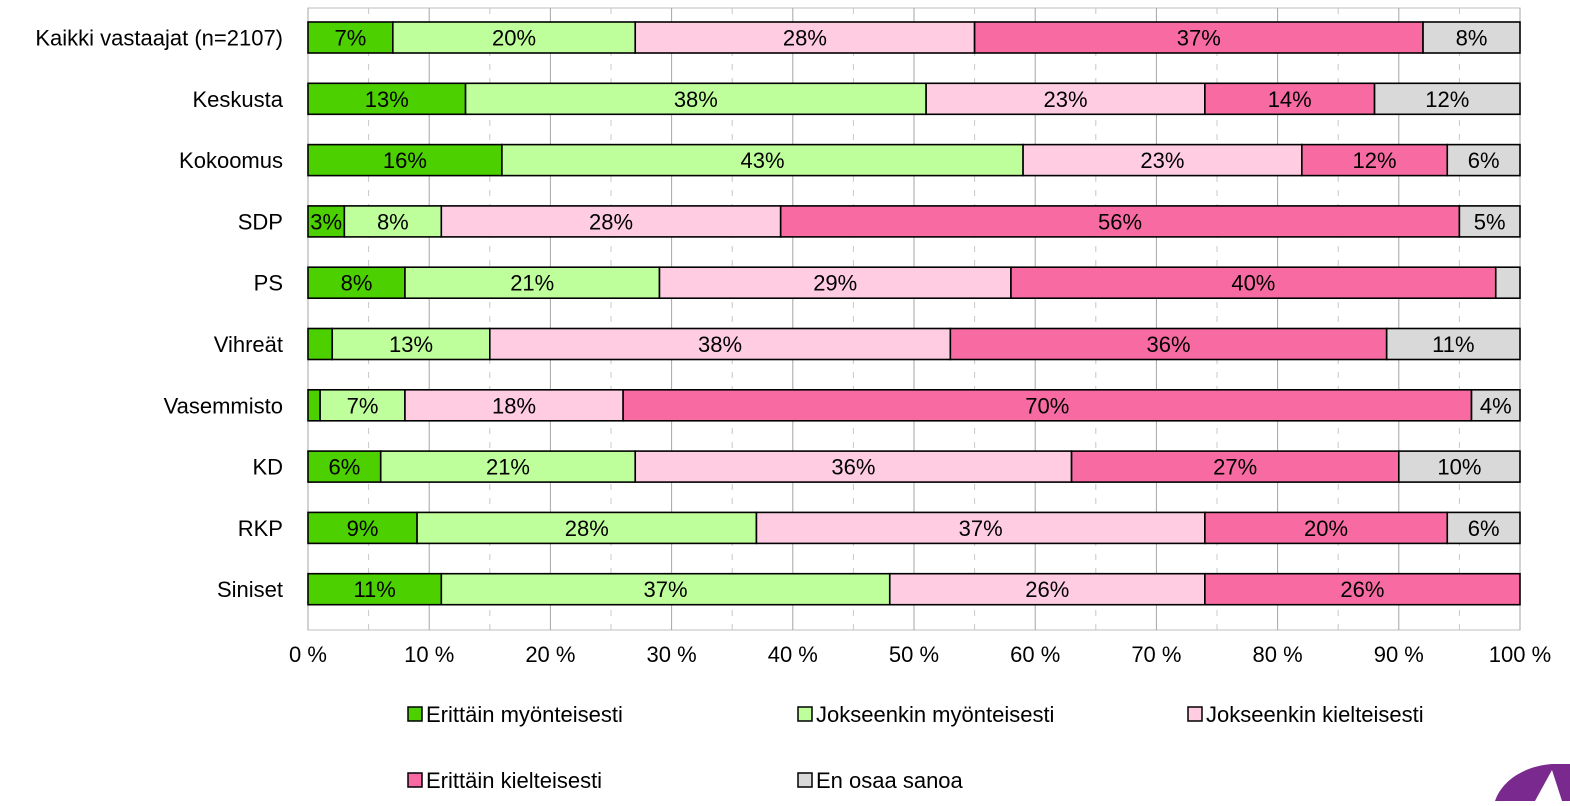 The width and height of the screenshot is (1570, 806). Describe the element at coordinates (524, 714) in the screenshot. I see `legend-label: Erittäin myönteisesti` at that location.